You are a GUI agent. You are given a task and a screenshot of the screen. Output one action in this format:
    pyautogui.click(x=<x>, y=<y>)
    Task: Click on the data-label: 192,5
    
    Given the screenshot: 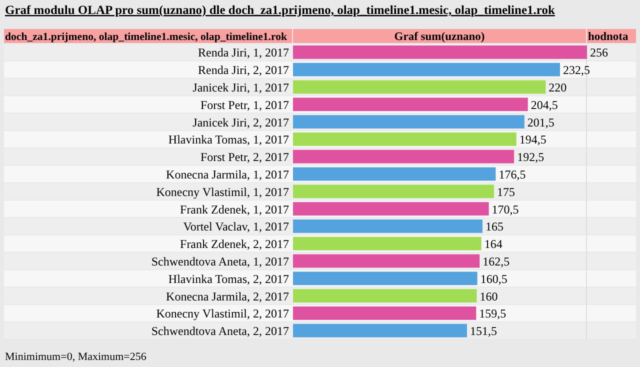 What is the action you would take?
    pyautogui.click(x=530, y=157)
    